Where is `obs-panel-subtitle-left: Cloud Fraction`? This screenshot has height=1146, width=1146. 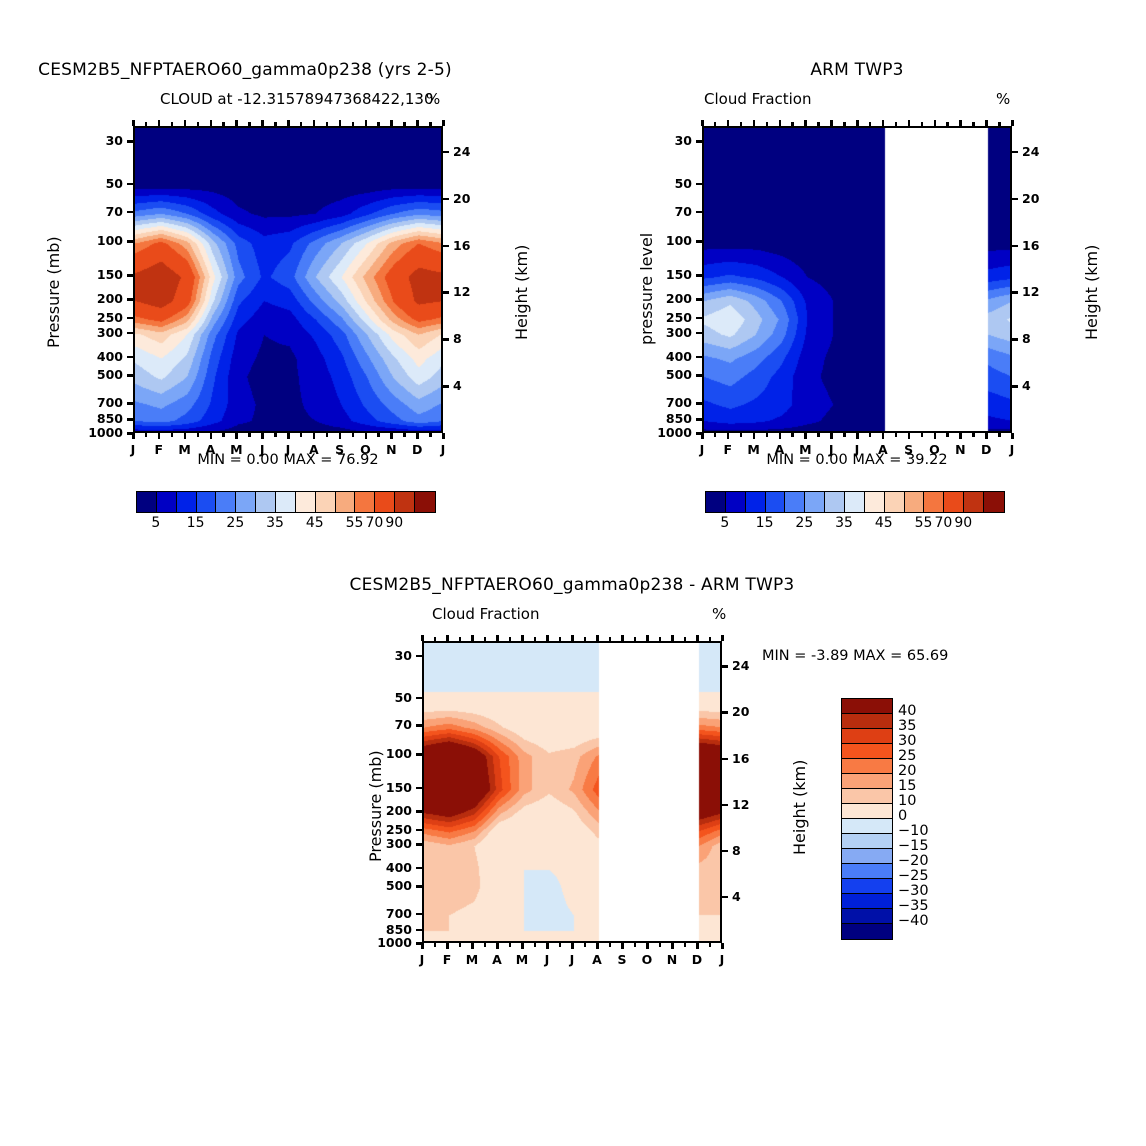 obs-panel-subtitle-left: Cloud Fraction is located at coordinates (758, 99).